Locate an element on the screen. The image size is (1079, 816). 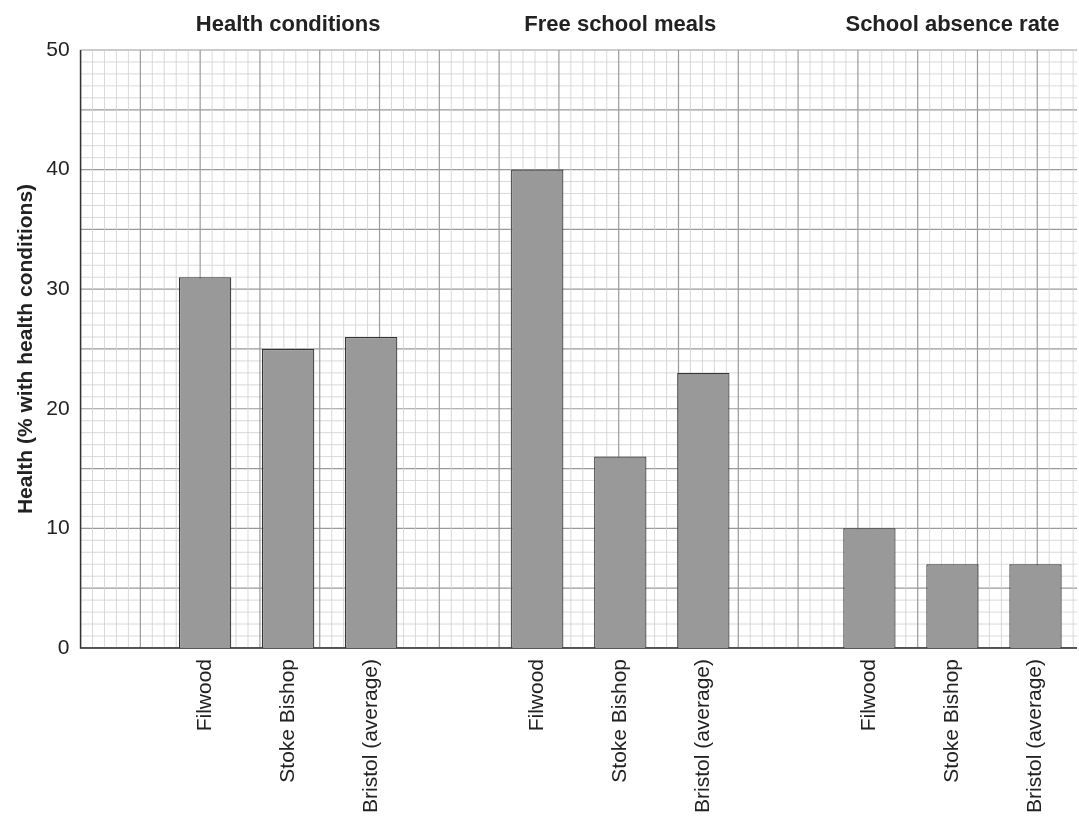
y-tick-label: 20 is located at coordinates (58, 407).